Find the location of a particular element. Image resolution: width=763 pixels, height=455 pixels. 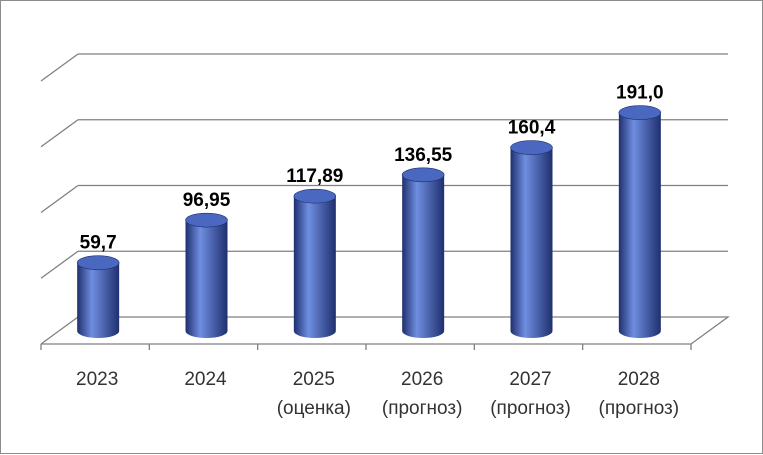

category-label: 2025 (оценка) is located at coordinates (314, 394).